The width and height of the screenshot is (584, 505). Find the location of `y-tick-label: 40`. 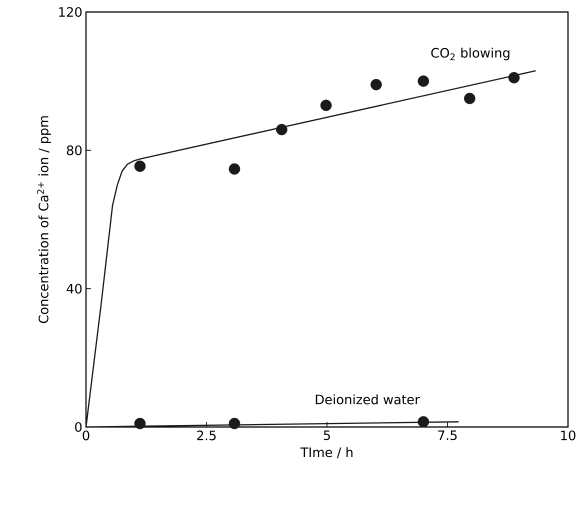

y-tick-label: 40 is located at coordinates (74, 289).